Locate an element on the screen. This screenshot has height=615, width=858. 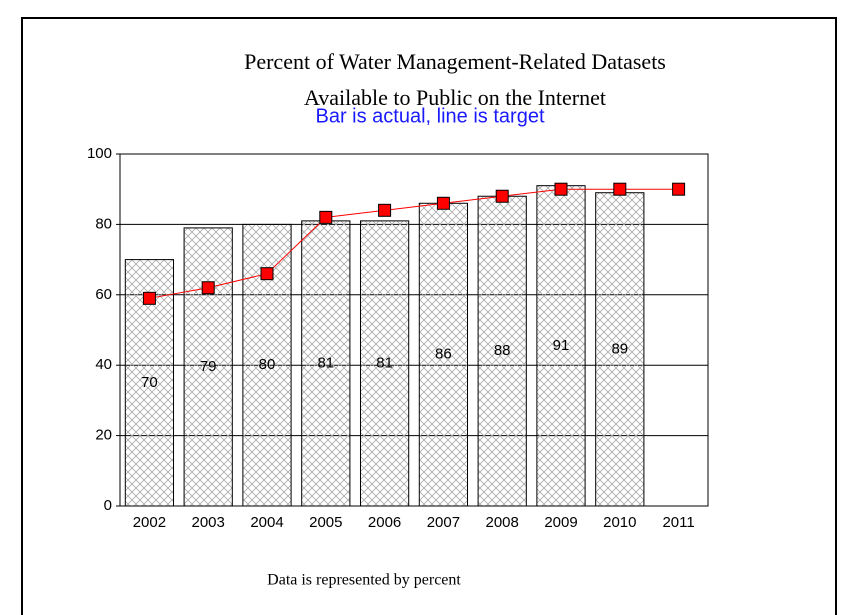
chart-note: Data is represented by percent is located at coordinates (364, 580).